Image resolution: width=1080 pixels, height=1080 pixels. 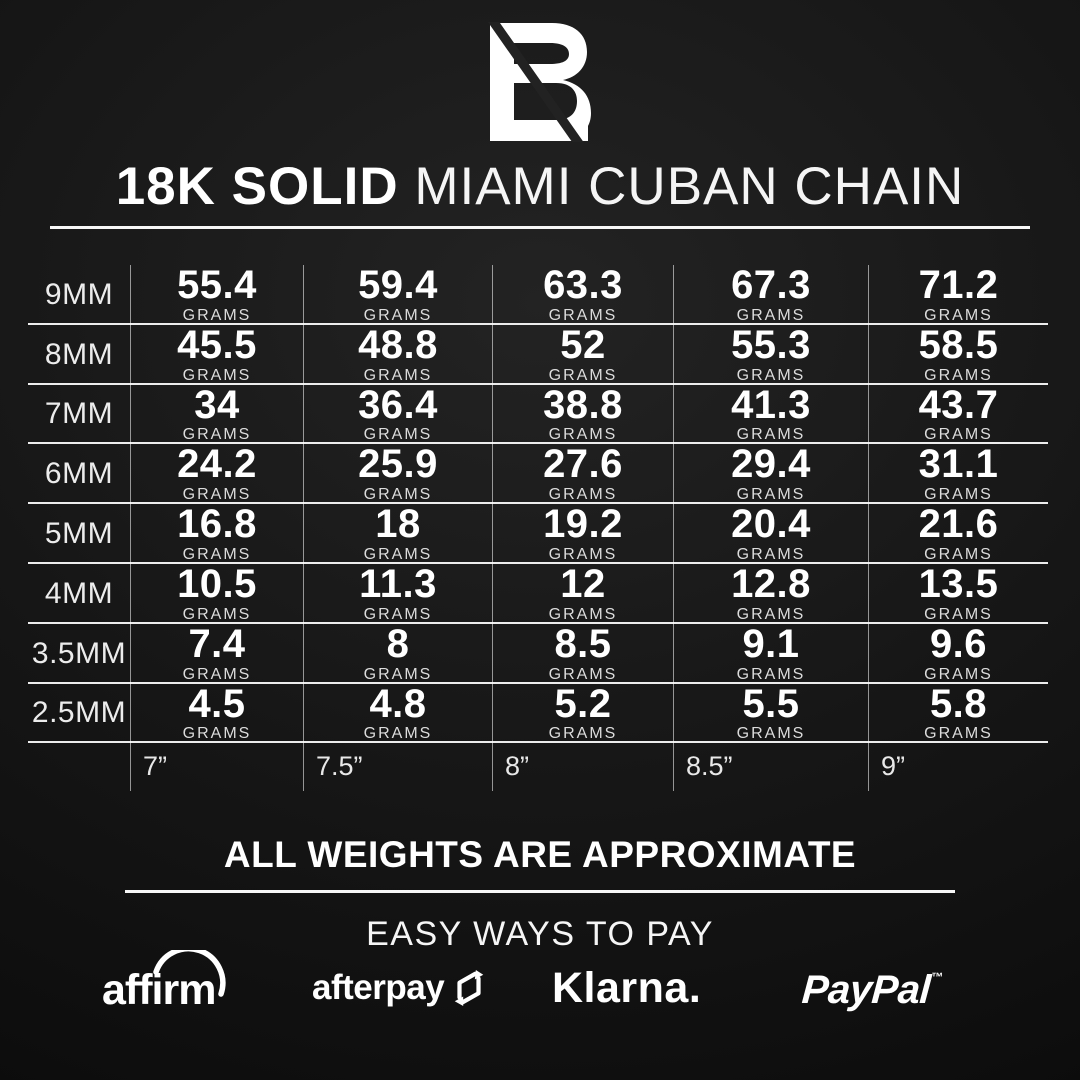 What do you see at coordinates (937, 977) in the screenshot?
I see `paypal-trademark: ™` at bounding box center [937, 977].